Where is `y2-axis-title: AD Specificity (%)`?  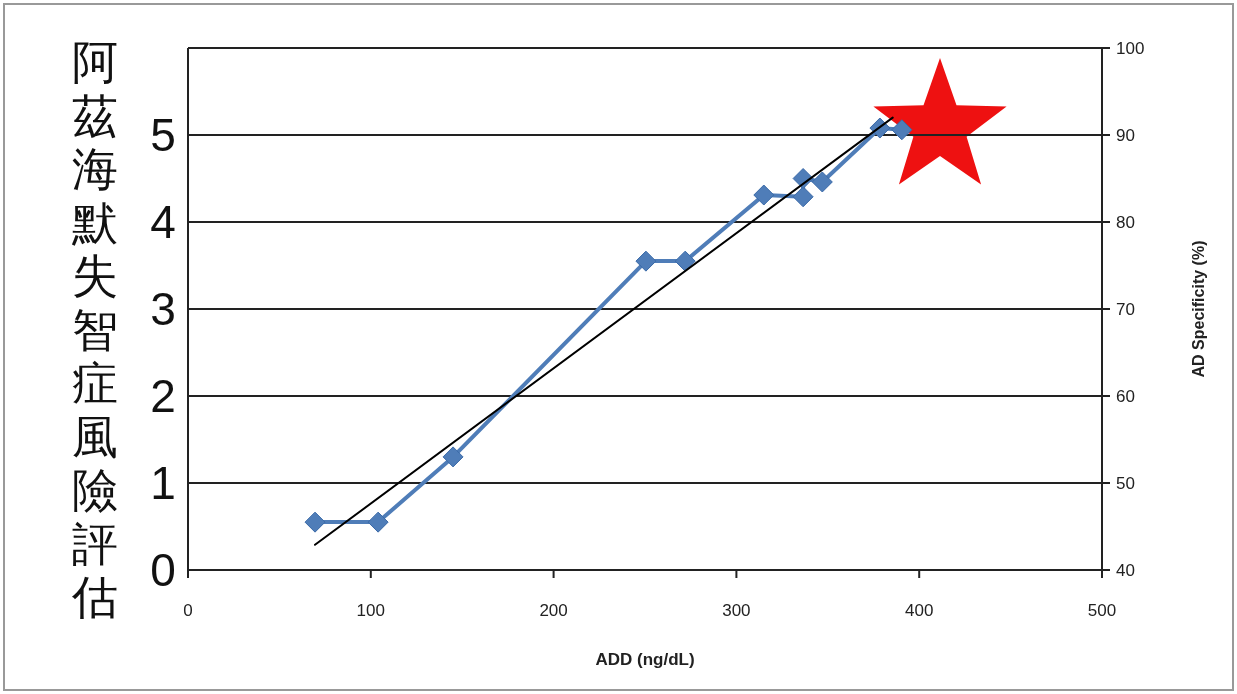
y2-axis-title: AD Specificity (%) is located at coordinates (1198, 309).